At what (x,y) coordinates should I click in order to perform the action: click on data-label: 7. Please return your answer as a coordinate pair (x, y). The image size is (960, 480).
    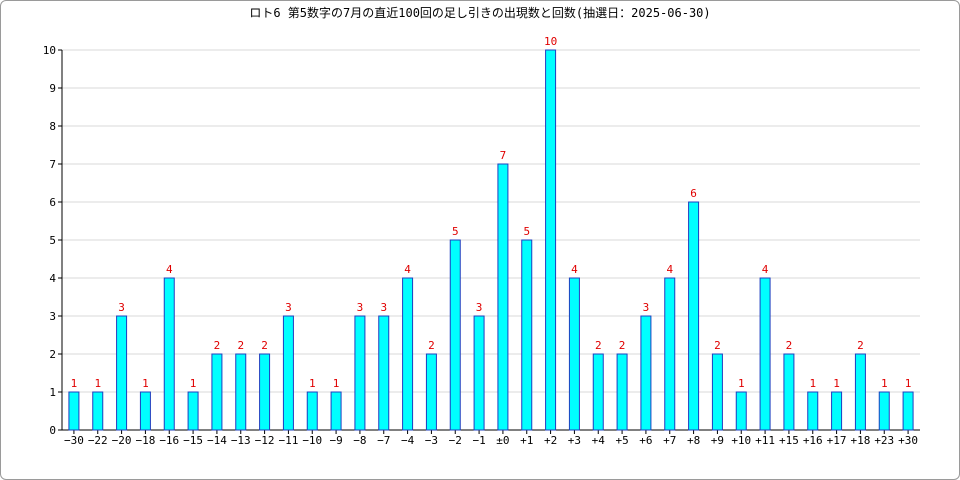
    Looking at the image, I should click on (503, 155).